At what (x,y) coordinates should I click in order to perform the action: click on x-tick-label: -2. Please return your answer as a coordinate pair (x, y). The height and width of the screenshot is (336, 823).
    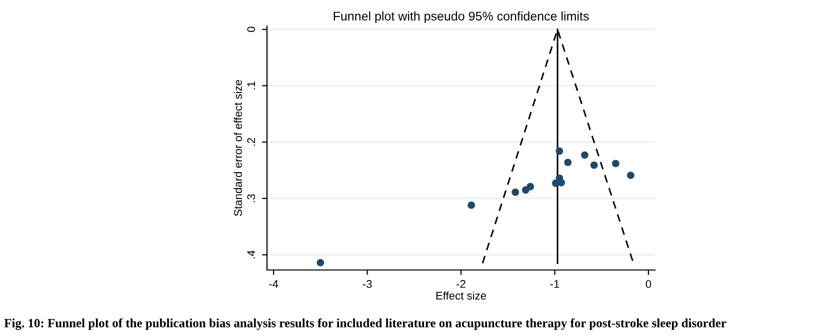
    Looking at the image, I should click on (461, 284).